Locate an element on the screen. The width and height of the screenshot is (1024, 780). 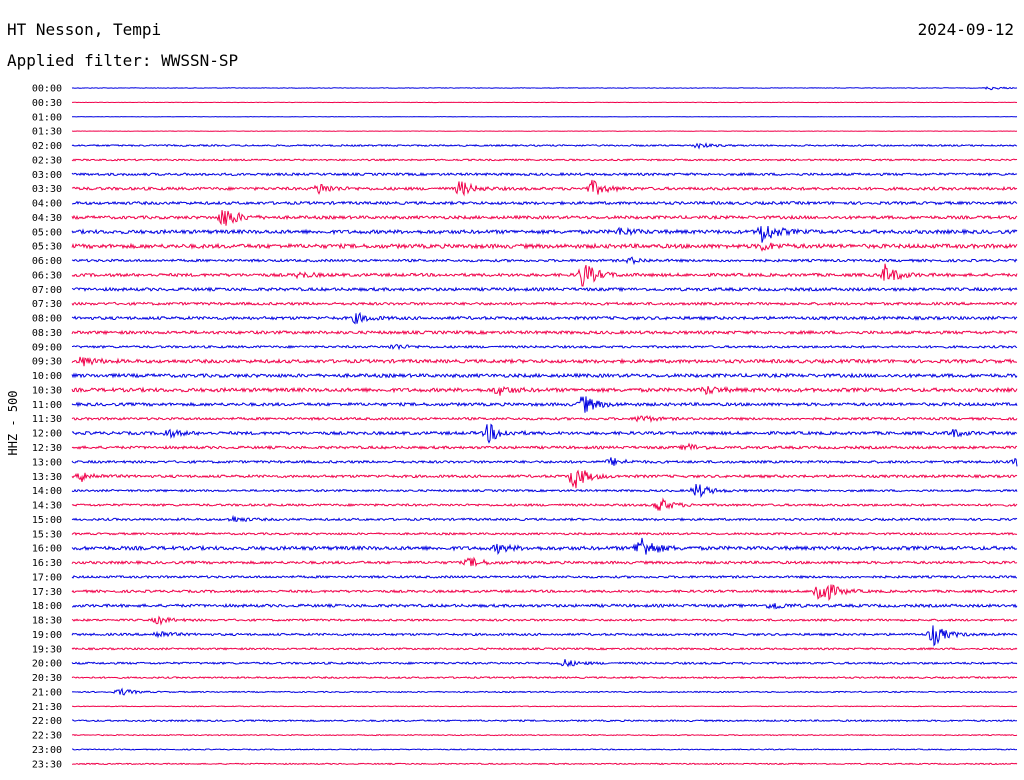
time-tick-label: 05:30 is located at coordinates (47, 247).